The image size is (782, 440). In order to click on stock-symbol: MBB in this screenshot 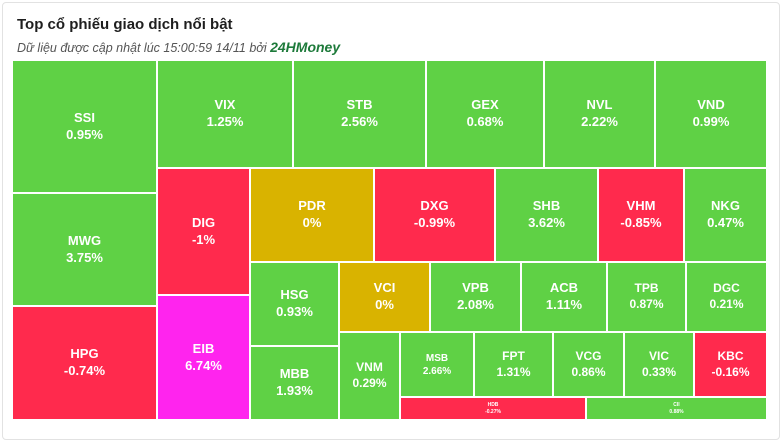, I will do `click(294, 374)`.